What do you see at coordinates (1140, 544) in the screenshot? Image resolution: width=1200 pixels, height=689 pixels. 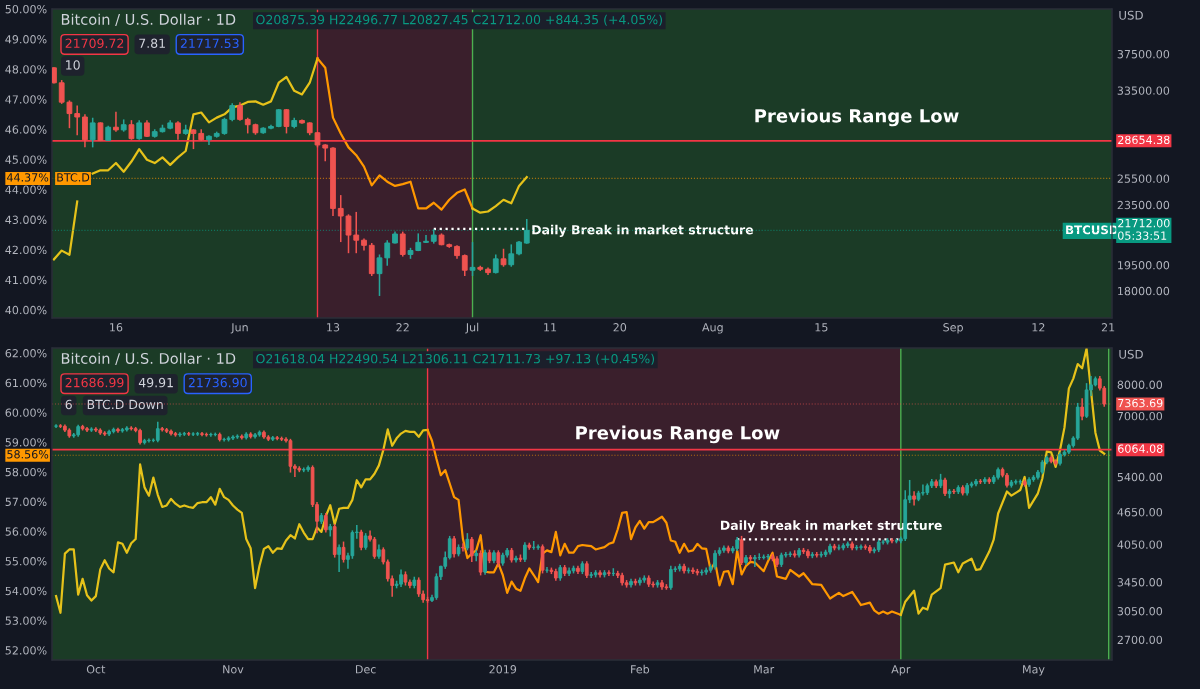 I see `y2-tick-label: 4050.00` at bounding box center [1140, 544].